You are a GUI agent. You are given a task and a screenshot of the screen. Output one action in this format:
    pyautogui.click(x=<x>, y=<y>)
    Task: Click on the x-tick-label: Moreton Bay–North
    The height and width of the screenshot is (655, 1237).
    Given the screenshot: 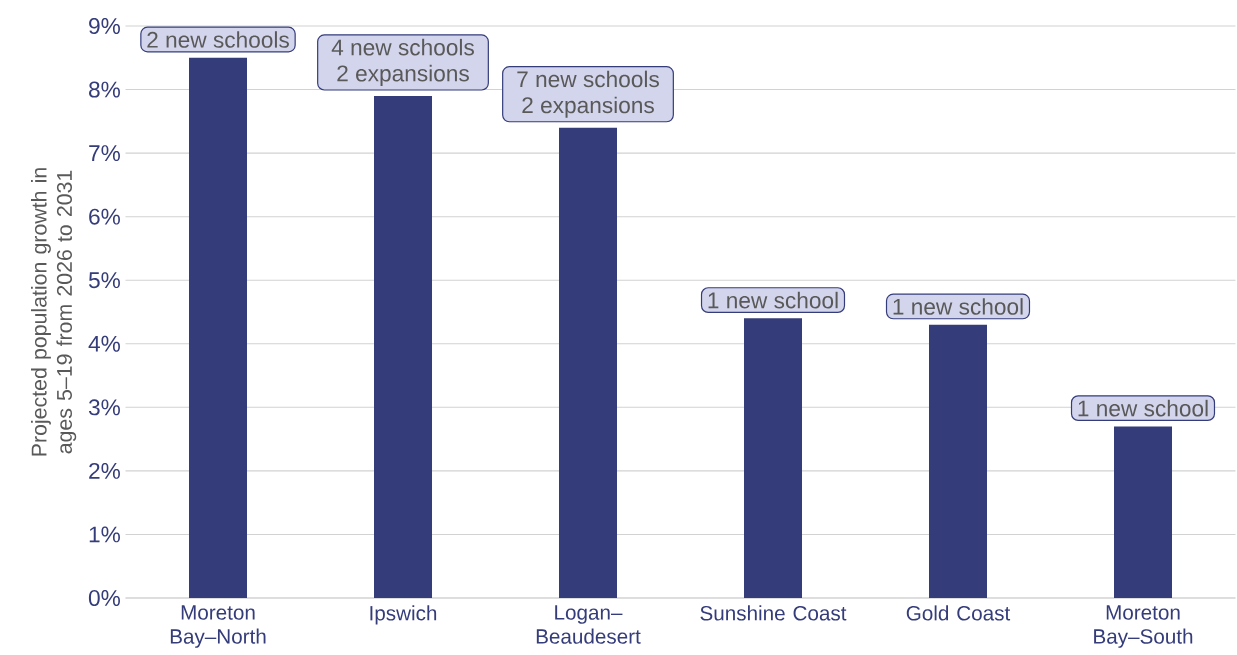 What is the action you would take?
    pyautogui.click(x=218, y=626)
    